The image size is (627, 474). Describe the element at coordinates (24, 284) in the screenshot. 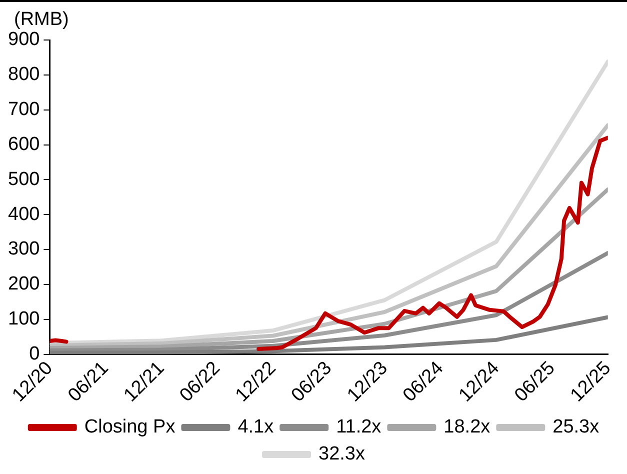

I see `y-tick-label: 200` at that location.